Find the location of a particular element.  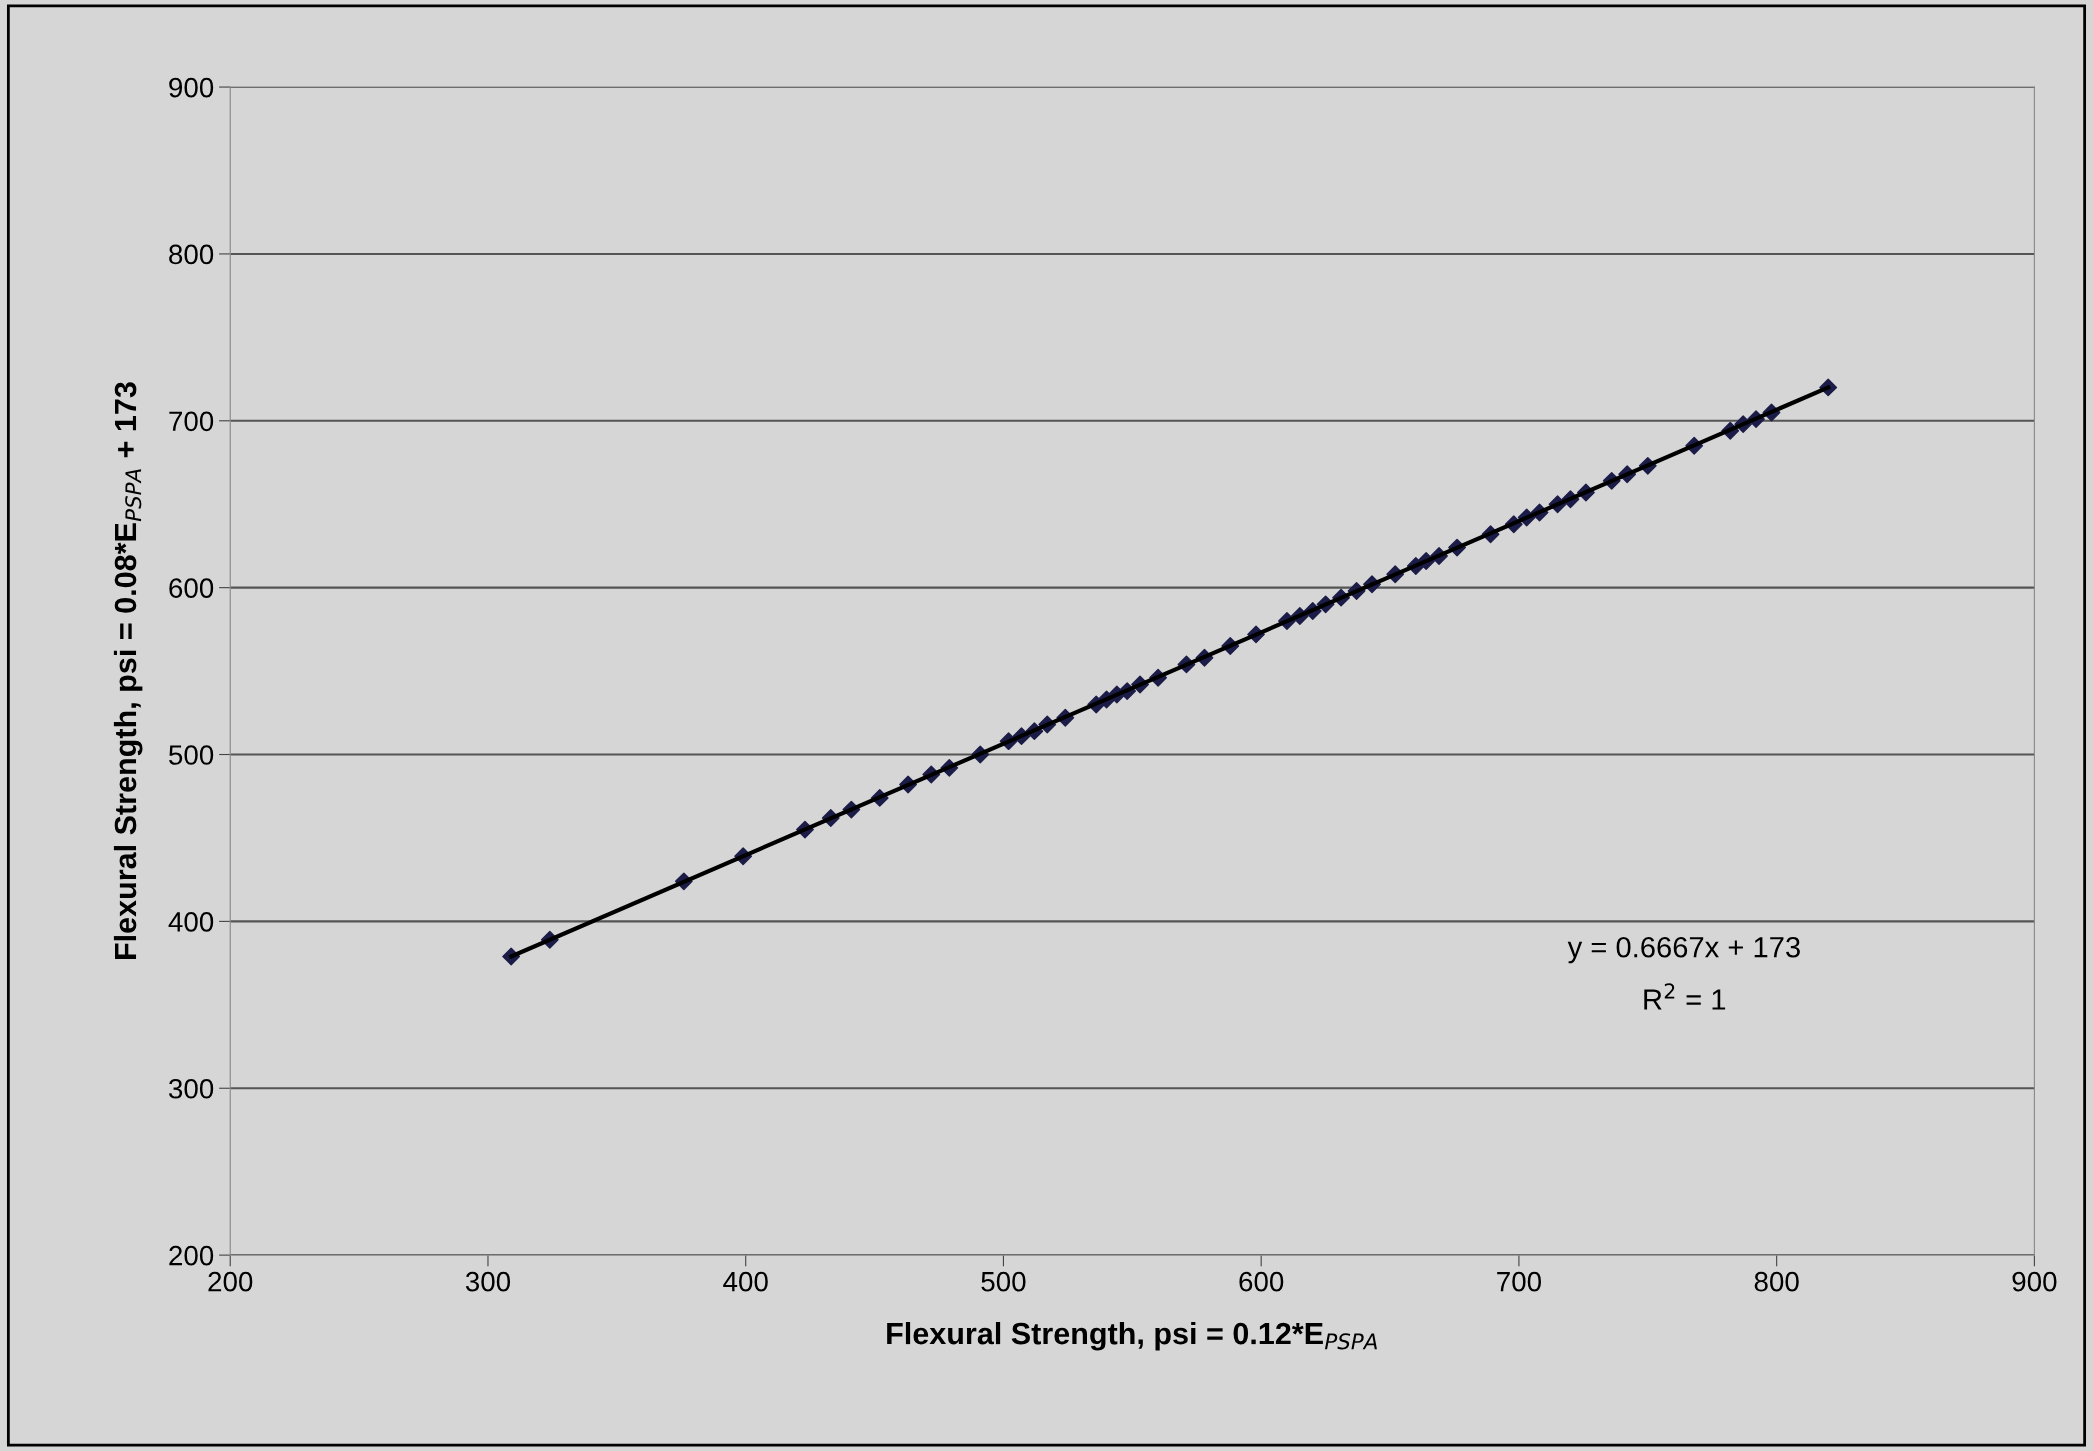

y-tick-label: 700 is located at coordinates (191, 421).